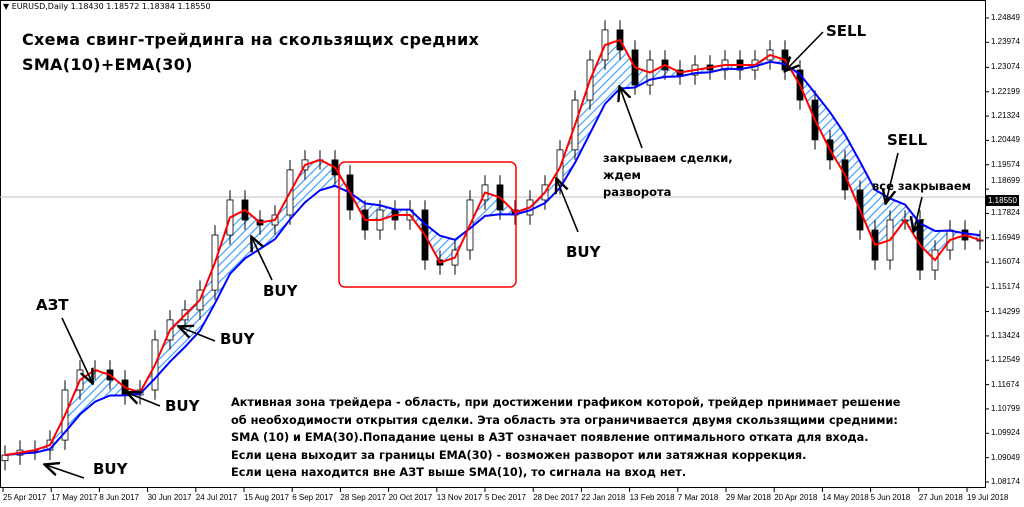 The width and height of the screenshot is (1024, 507). What do you see at coordinates (1005, 408) in the screenshot?
I see `y-tick-label: 1.10799` at bounding box center [1005, 408].